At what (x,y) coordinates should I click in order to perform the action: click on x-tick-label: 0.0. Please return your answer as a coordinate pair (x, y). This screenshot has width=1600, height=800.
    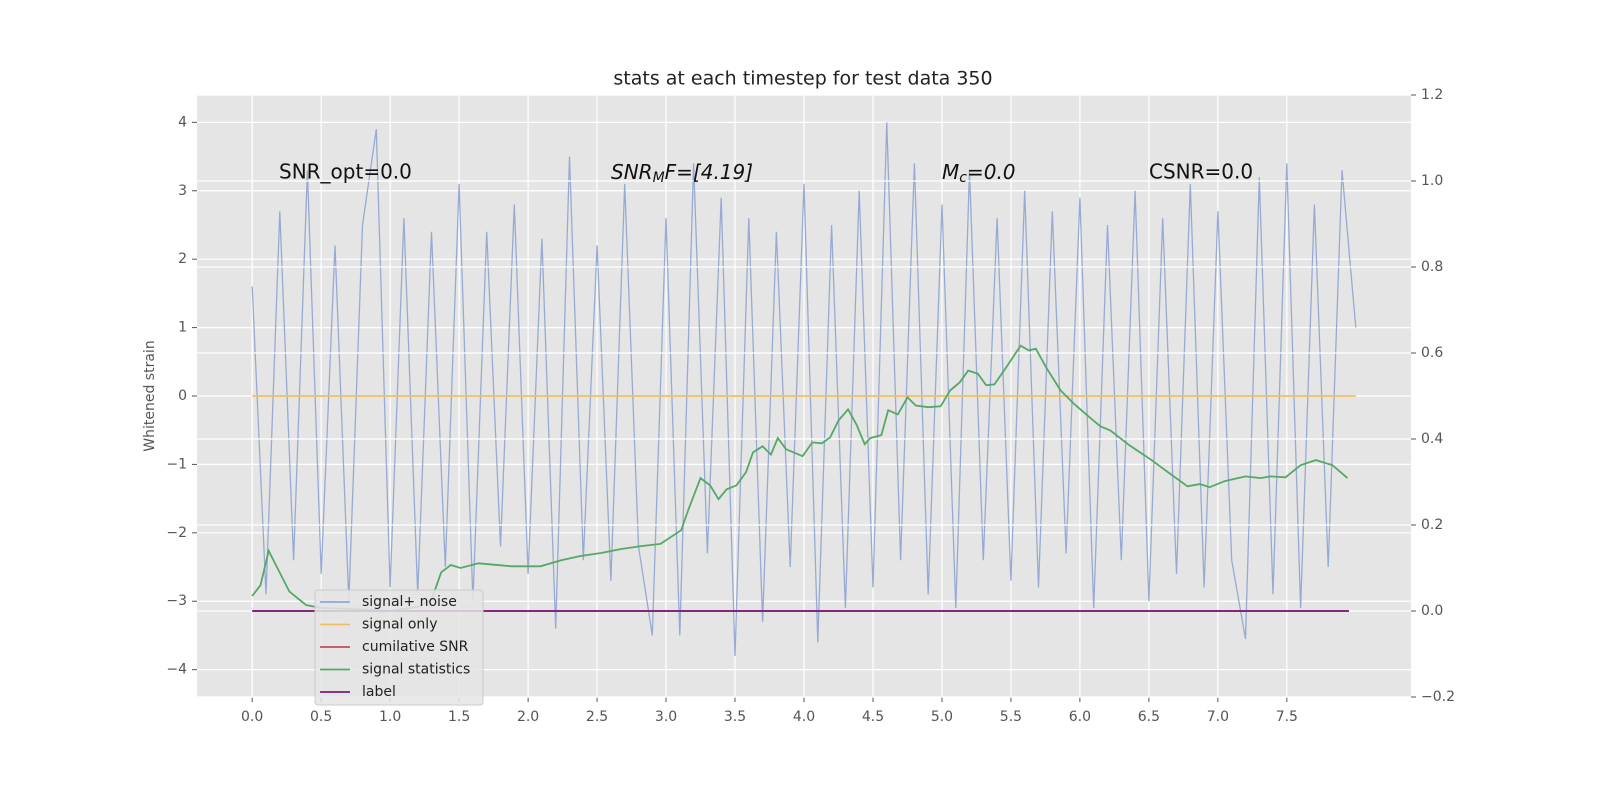
    Looking at the image, I should click on (252, 717).